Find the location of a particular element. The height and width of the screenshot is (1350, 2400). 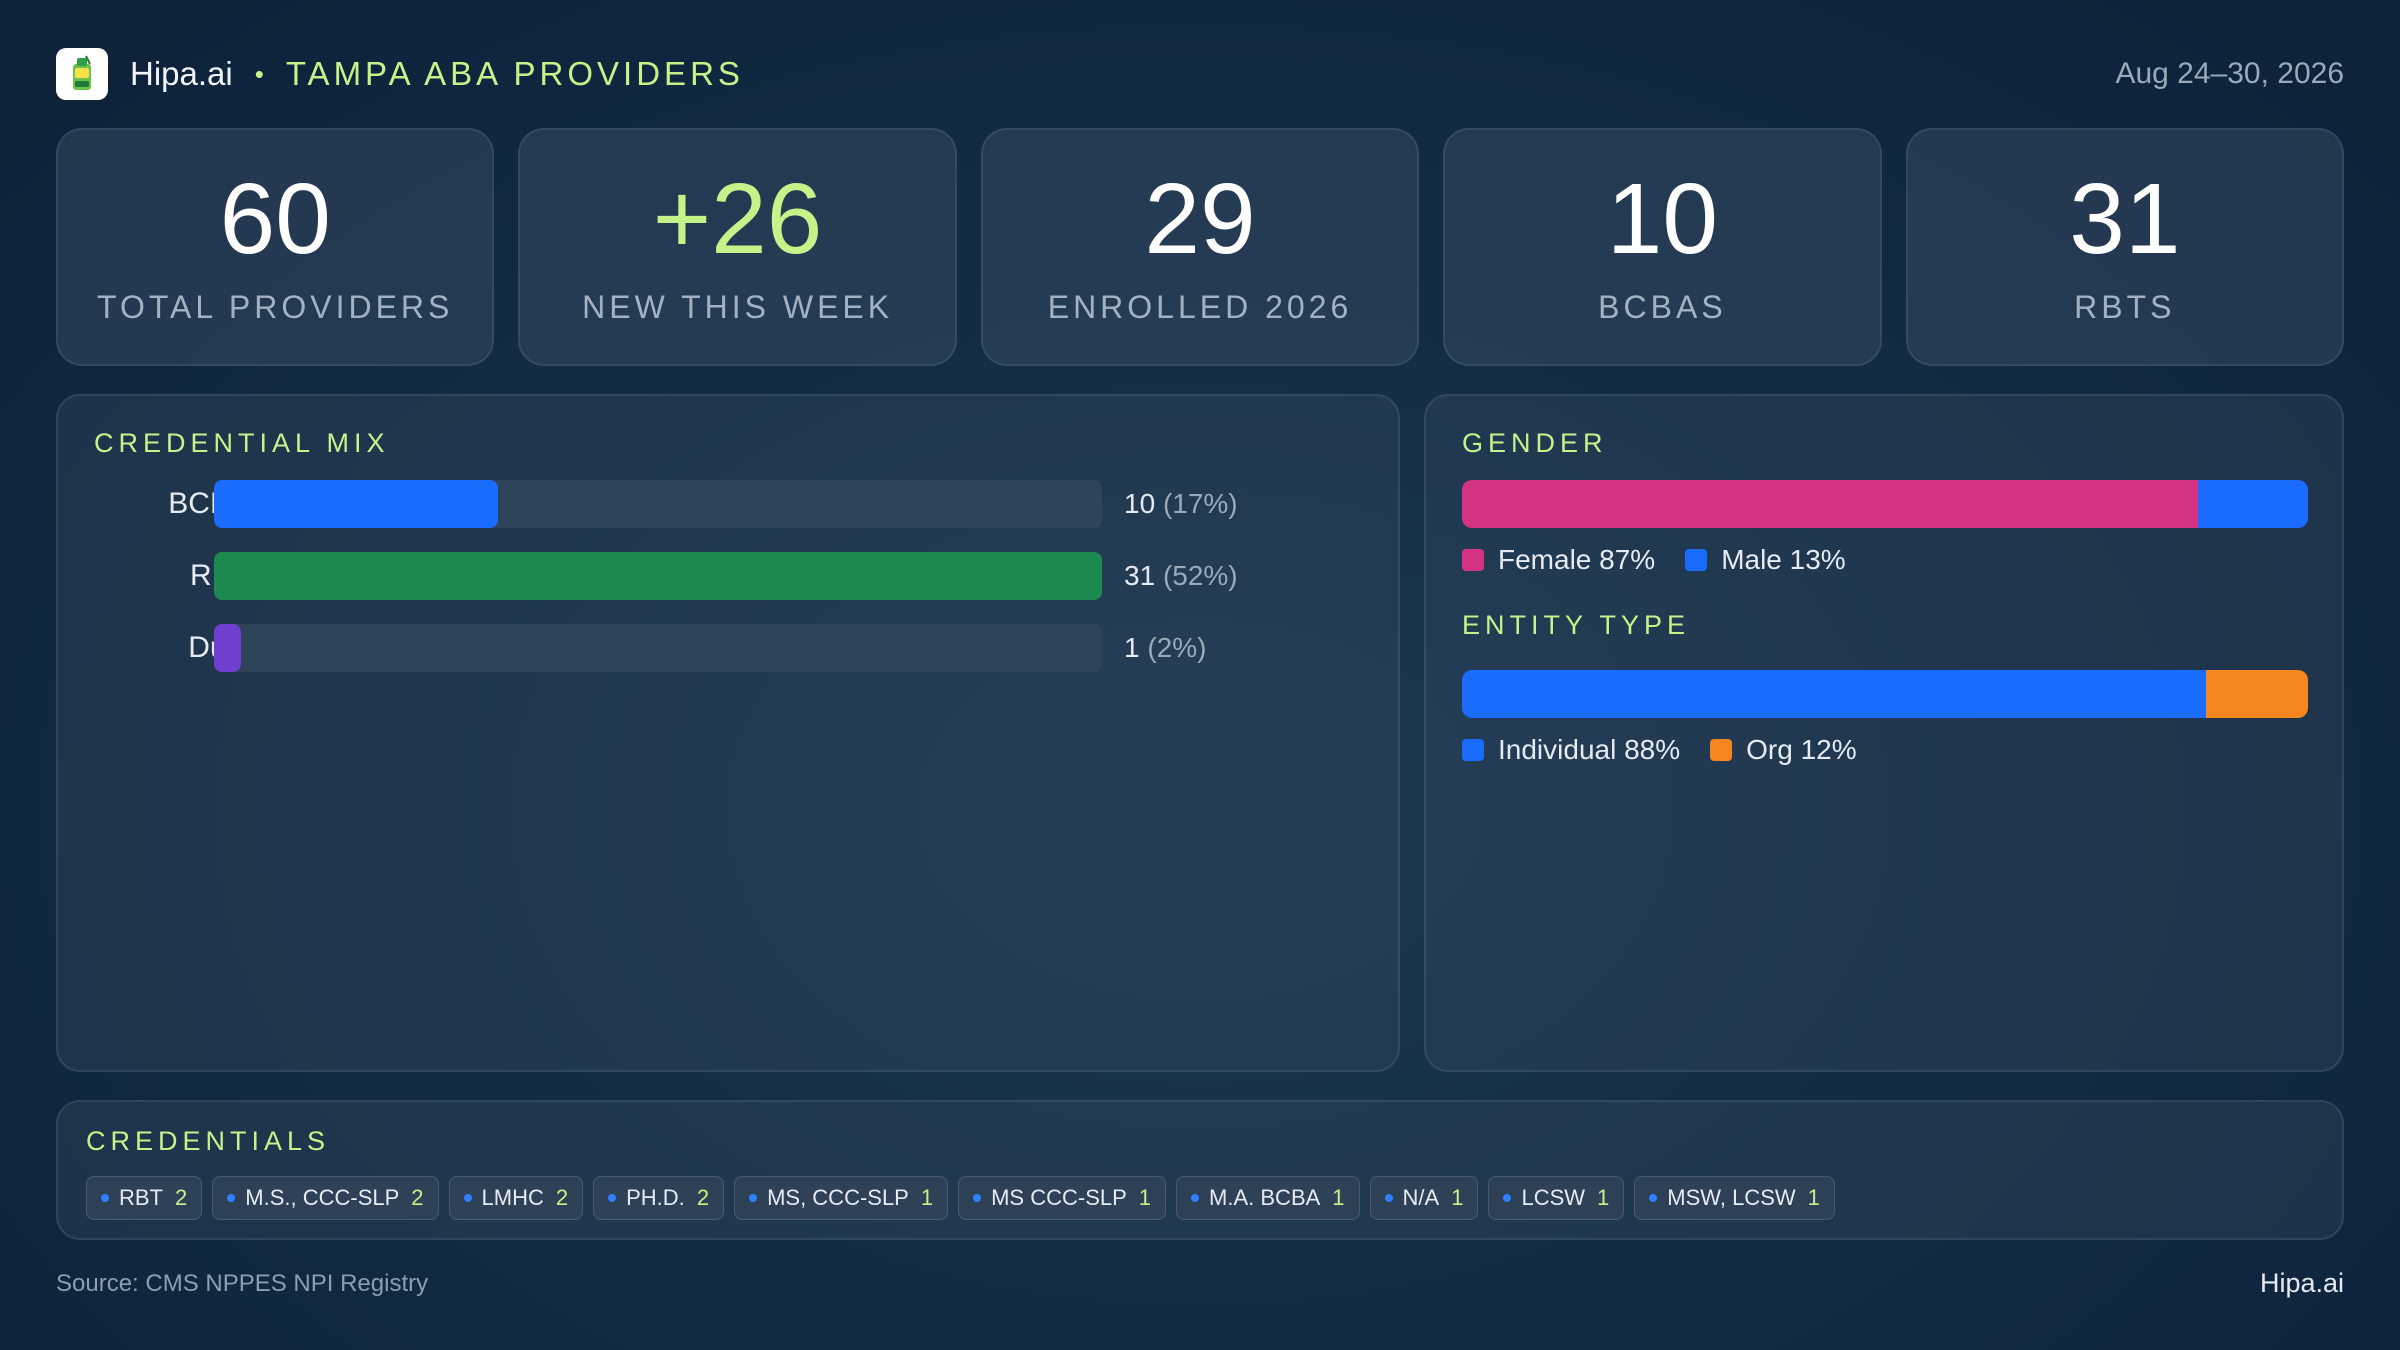

chip-label: LMHC is located at coordinates (512, 1197).